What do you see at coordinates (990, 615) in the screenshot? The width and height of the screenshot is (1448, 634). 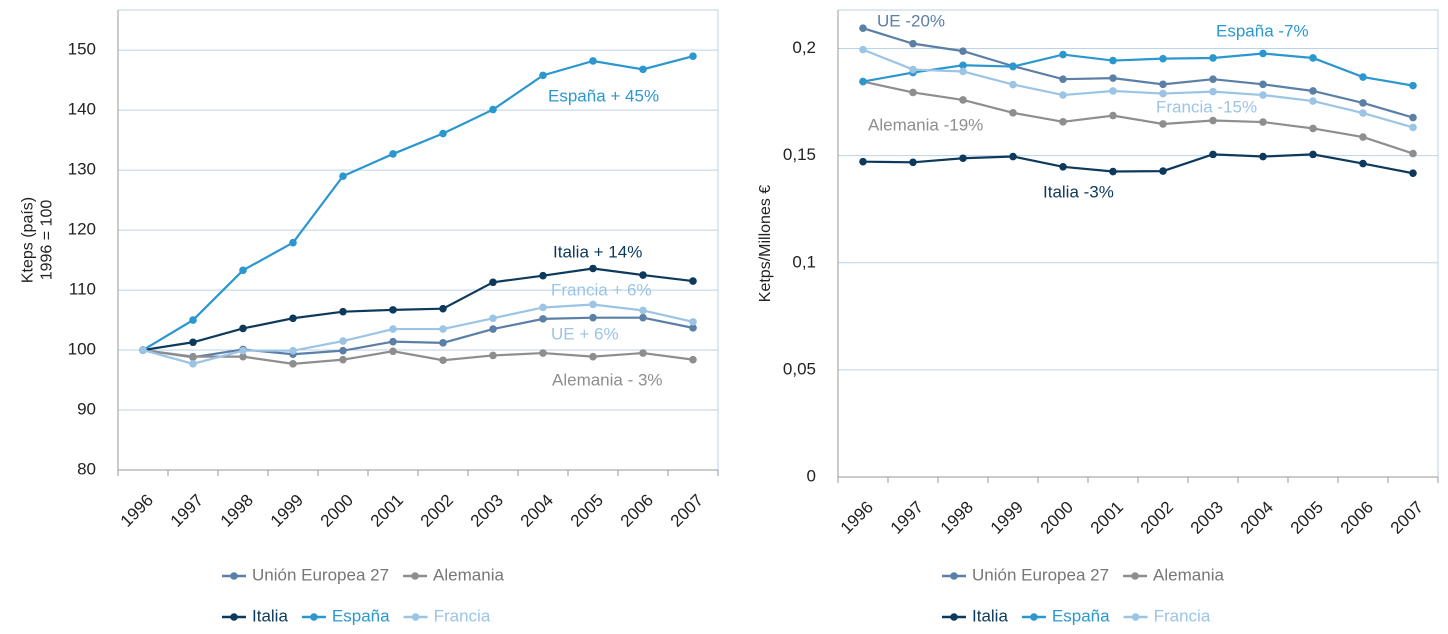 I see `legend-label: Italia` at bounding box center [990, 615].